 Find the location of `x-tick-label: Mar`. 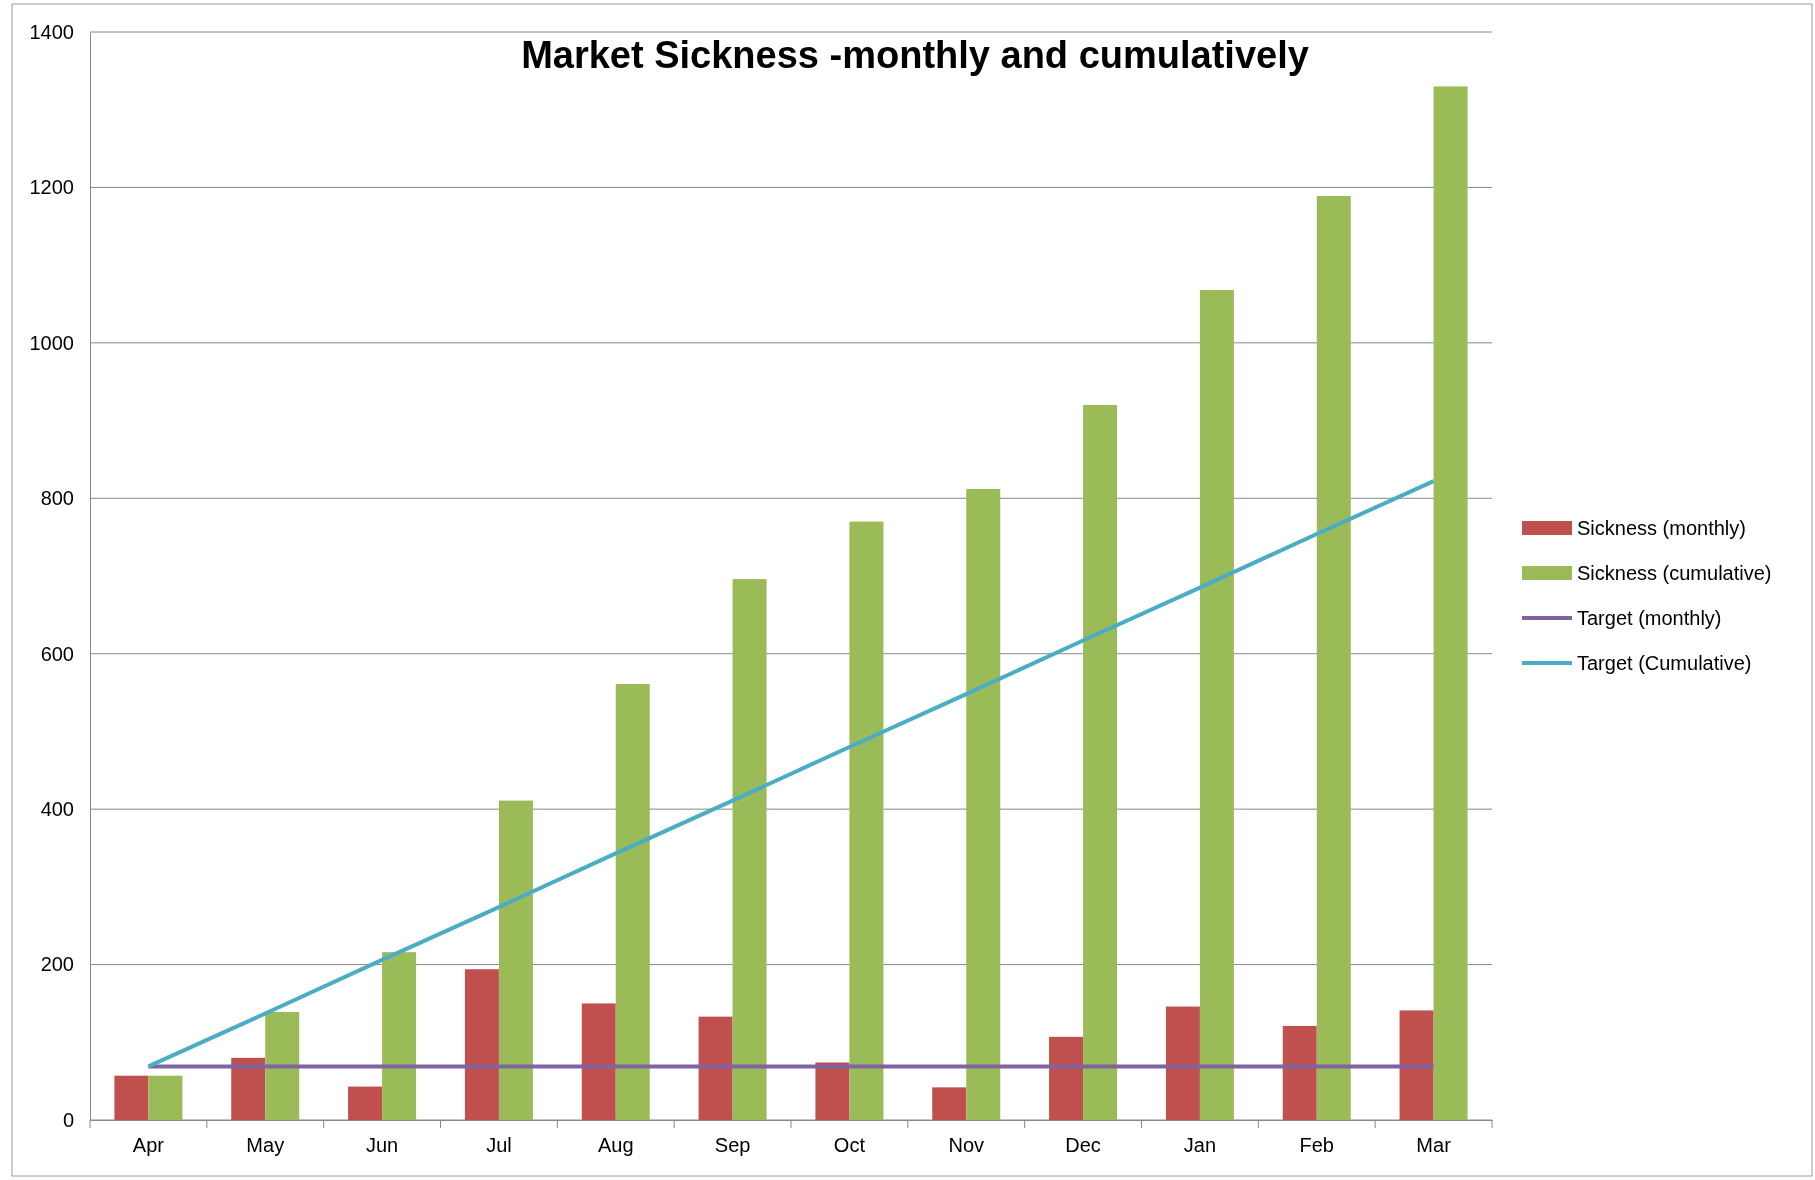

x-tick-label: Mar is located at coordinates (1434, 1145).